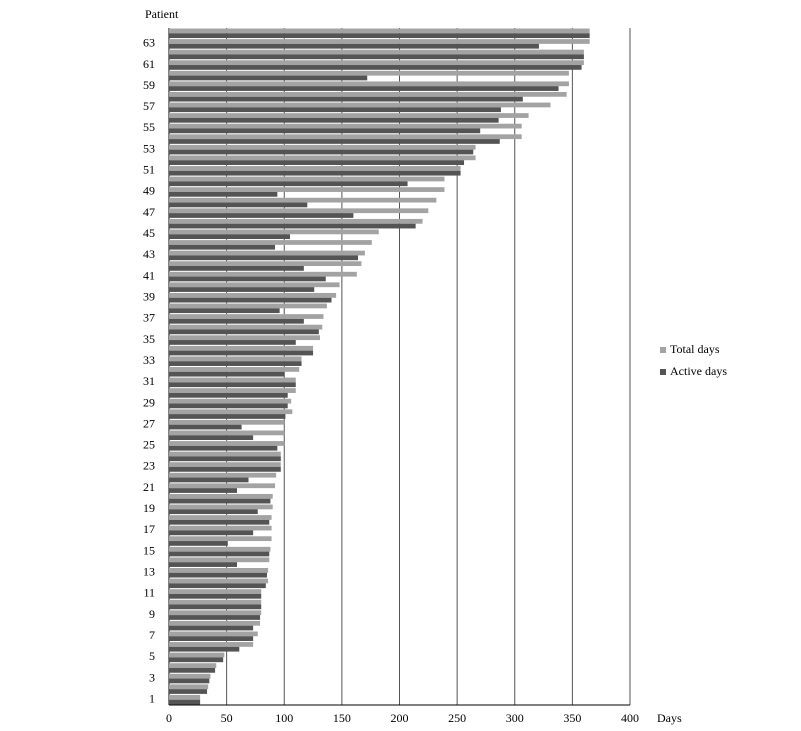 The width and height of the screenshot is (801, 731). I want to click on y-tick-label: 37, so click(149, 318).